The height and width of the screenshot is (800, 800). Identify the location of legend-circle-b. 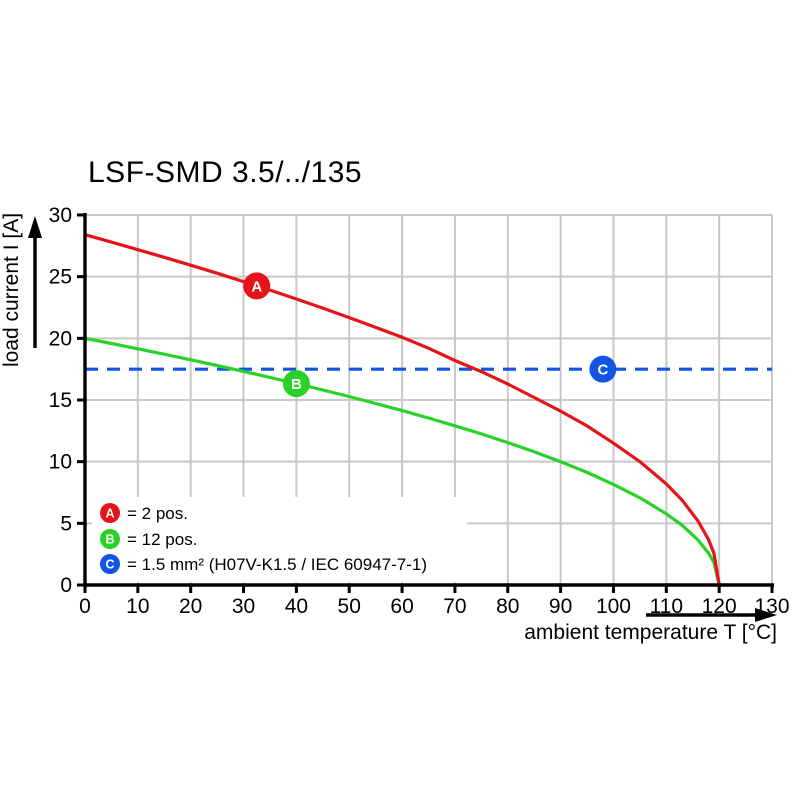
(110, 539).